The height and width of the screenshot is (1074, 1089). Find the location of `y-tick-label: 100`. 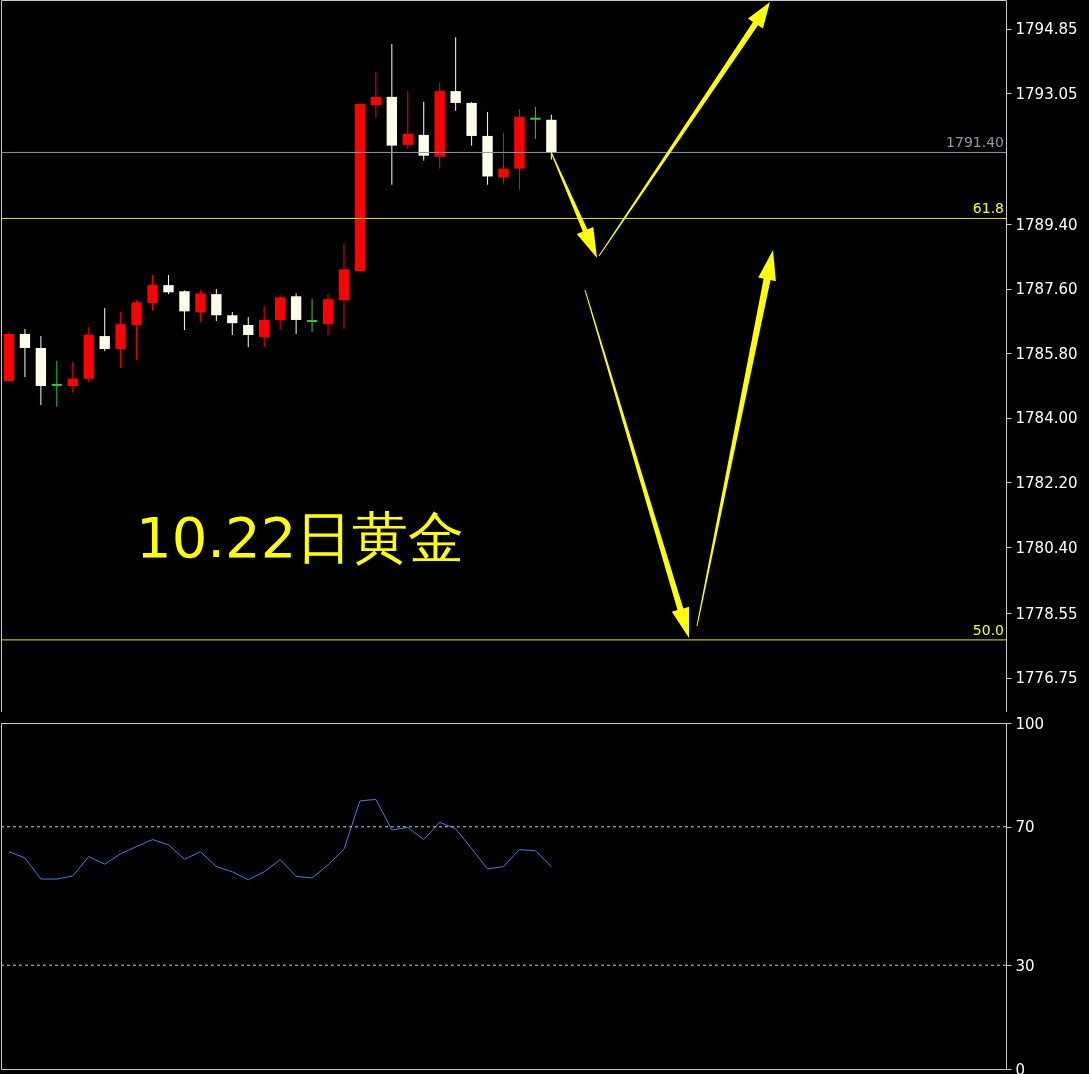

y-tick-label: 100 is located at coordinates (1030, 723).